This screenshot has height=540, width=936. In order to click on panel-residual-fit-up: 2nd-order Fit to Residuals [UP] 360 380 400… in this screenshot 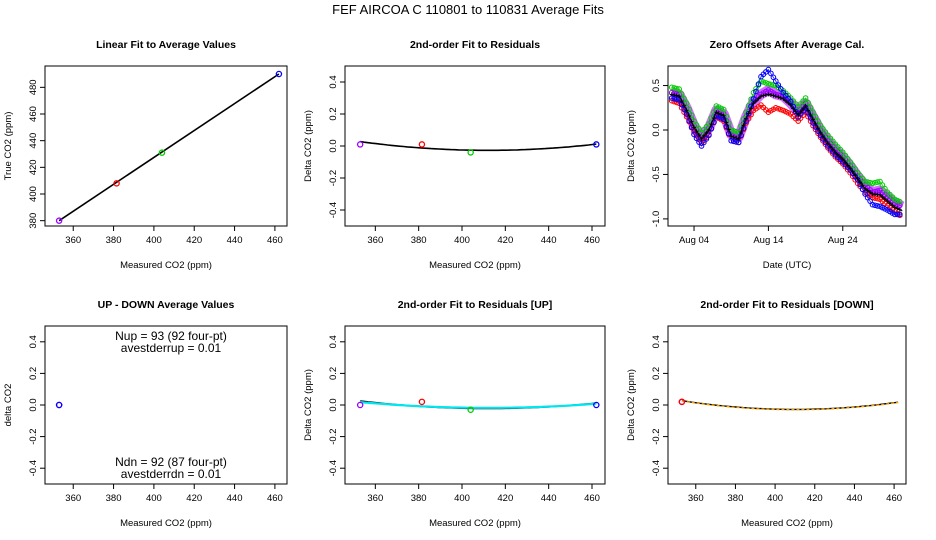, I will do `click(454, 414)`.